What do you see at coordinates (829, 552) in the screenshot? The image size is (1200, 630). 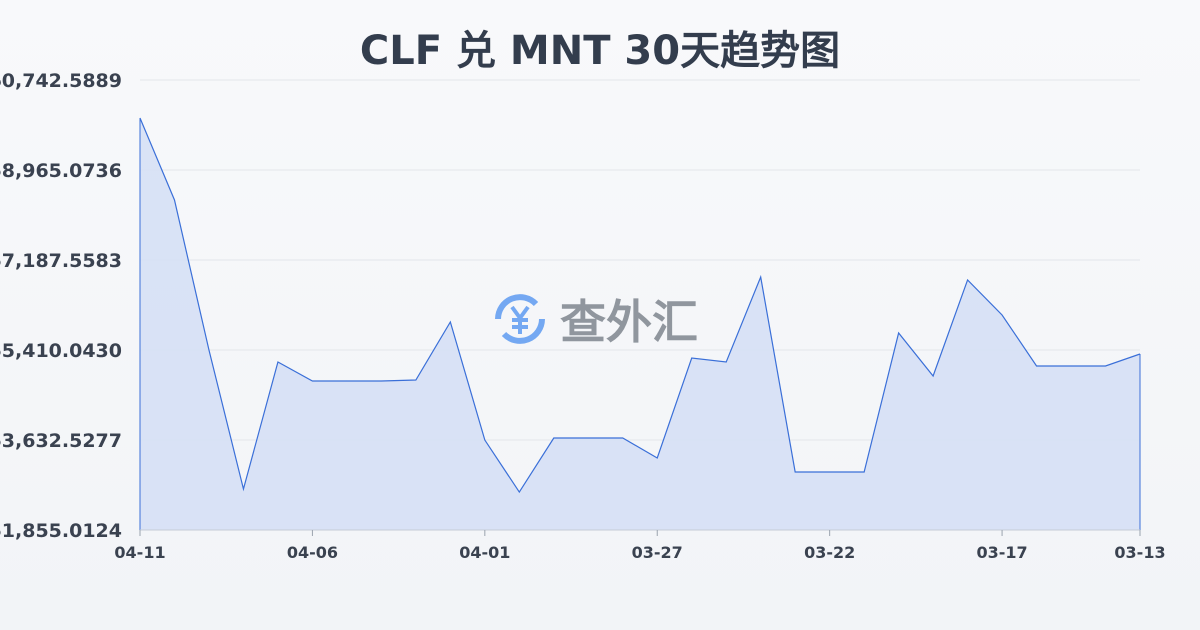 I see `x-tick-label: 03-22` at bounding box center [829, 552].